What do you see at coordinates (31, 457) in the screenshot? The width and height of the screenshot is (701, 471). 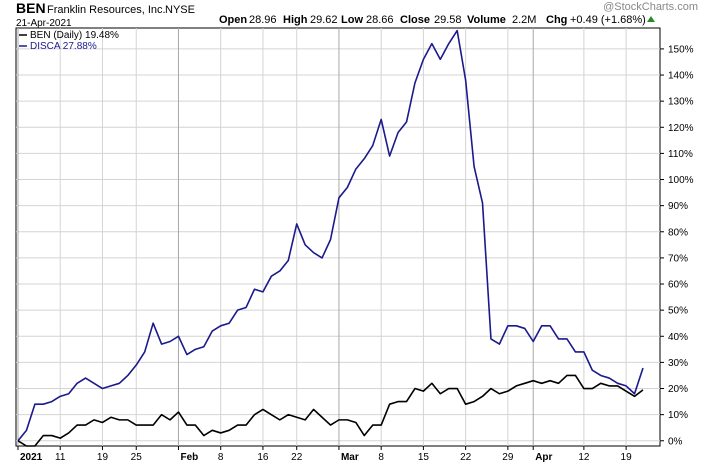 I see `x-tick-label: 2021` at bounding box center [31, 457].